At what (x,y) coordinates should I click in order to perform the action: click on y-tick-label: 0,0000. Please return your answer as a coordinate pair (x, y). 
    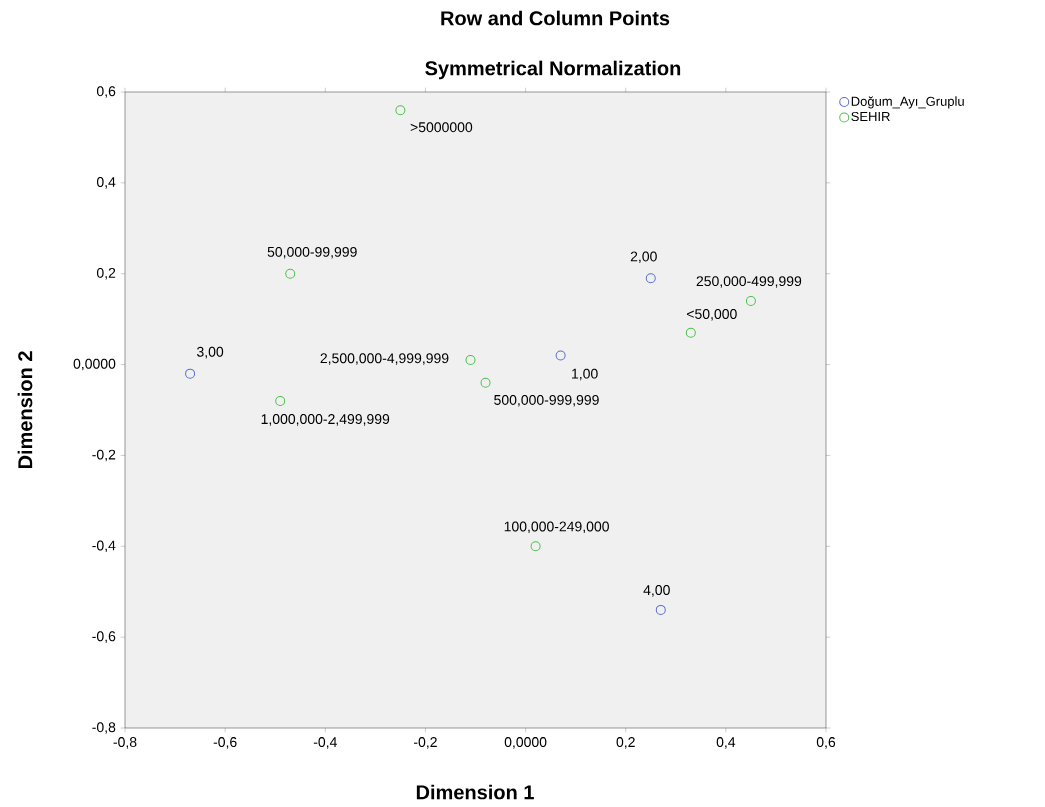
    Looking at the image, I should click on (94, 364).